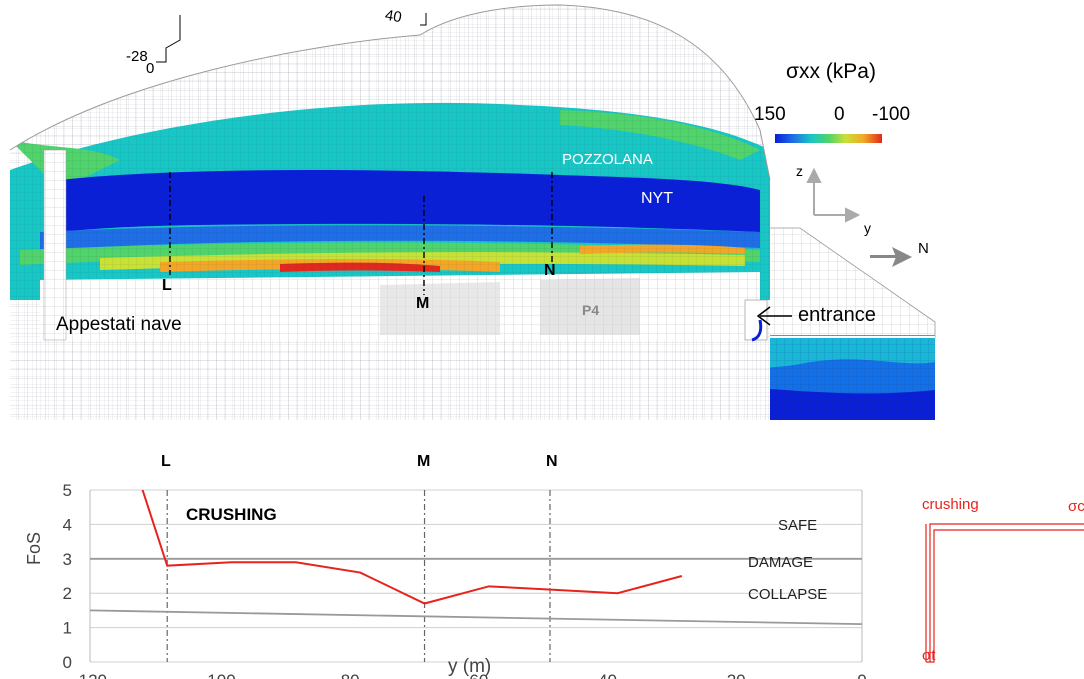  What do you see at coordinates (1004, 593) in the screenshot?
I see `failure-criterion-inset` at bounding box center [1004, 593].